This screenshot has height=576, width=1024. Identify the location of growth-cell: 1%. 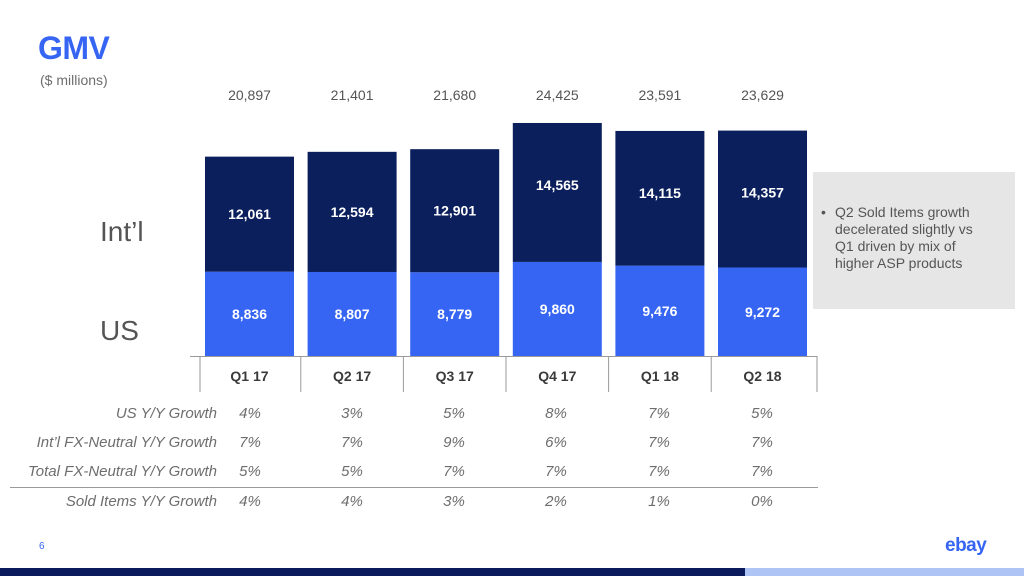
(659, 501).